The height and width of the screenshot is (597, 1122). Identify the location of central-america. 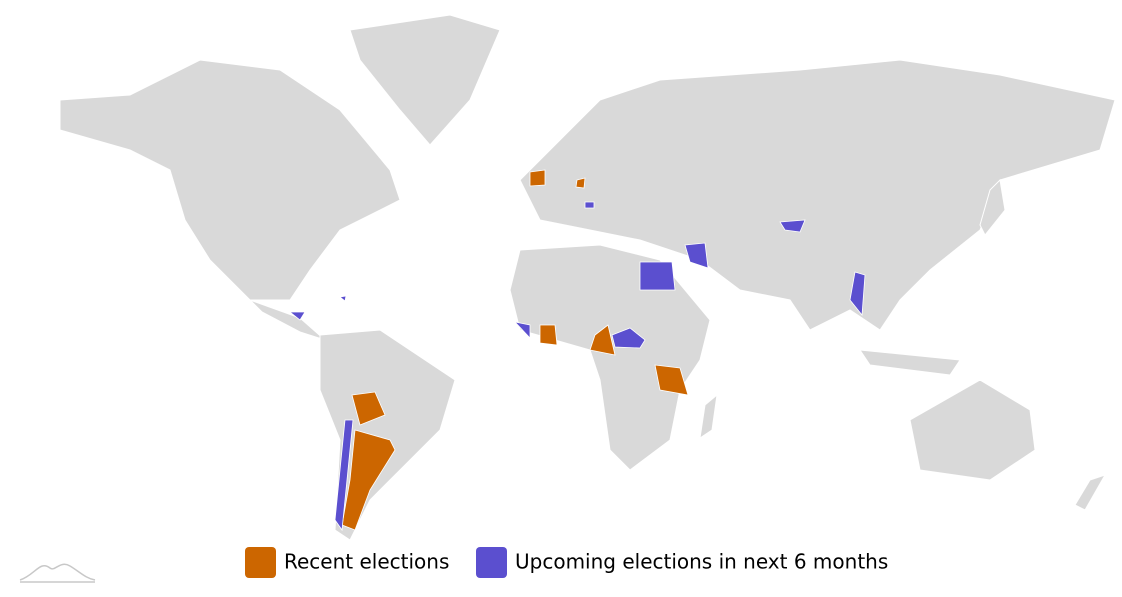
(287, 320).